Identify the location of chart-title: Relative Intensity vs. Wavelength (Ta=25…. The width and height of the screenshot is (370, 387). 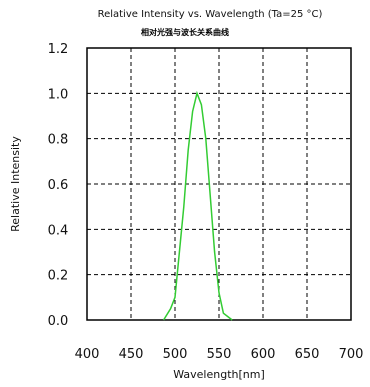
(210, 14).